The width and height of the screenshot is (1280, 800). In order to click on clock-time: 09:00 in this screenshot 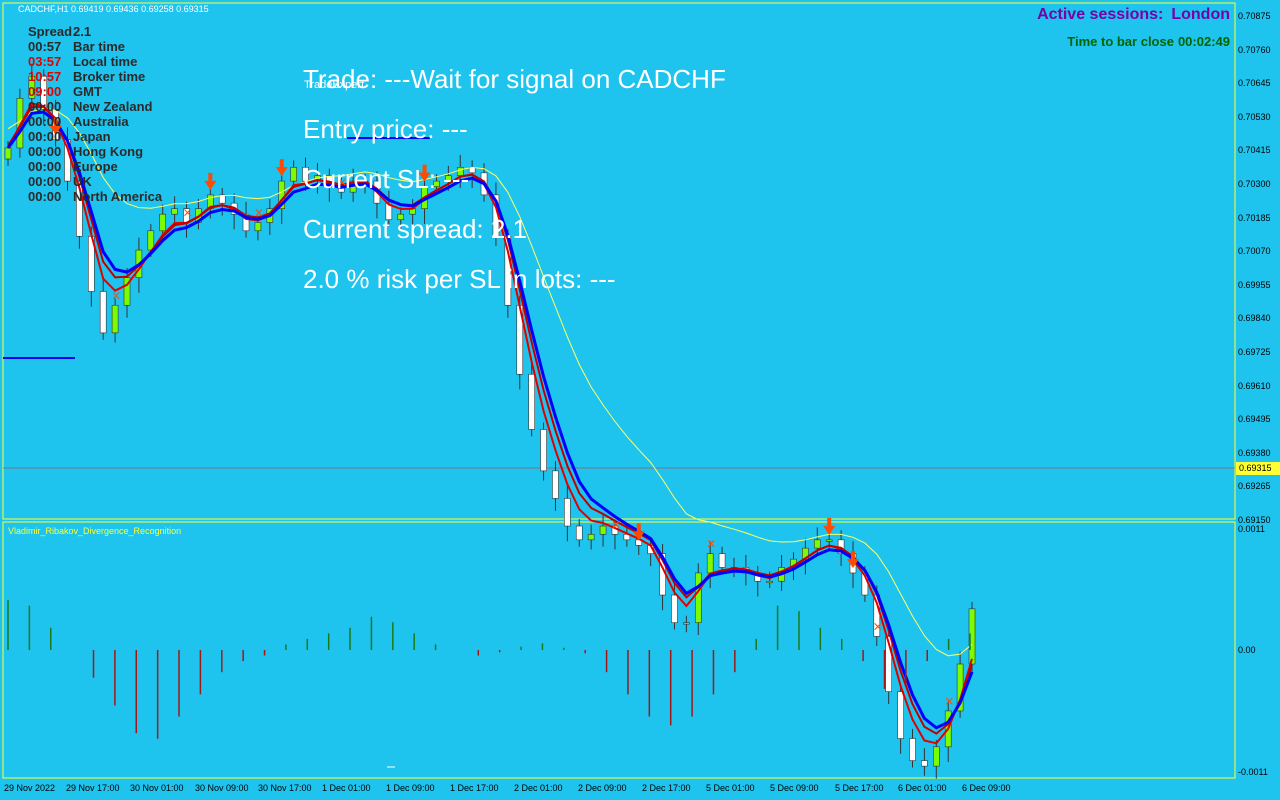, I will do `click(45, 91)`.